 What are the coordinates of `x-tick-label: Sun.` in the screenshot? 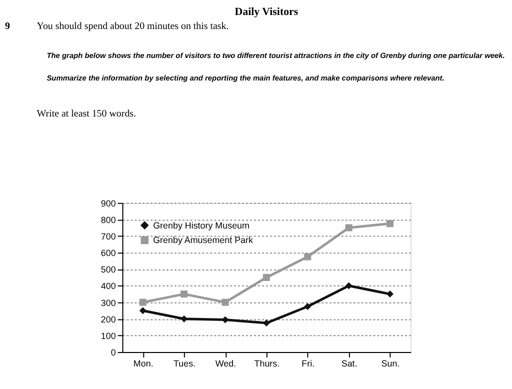 It's located at (390, 363).